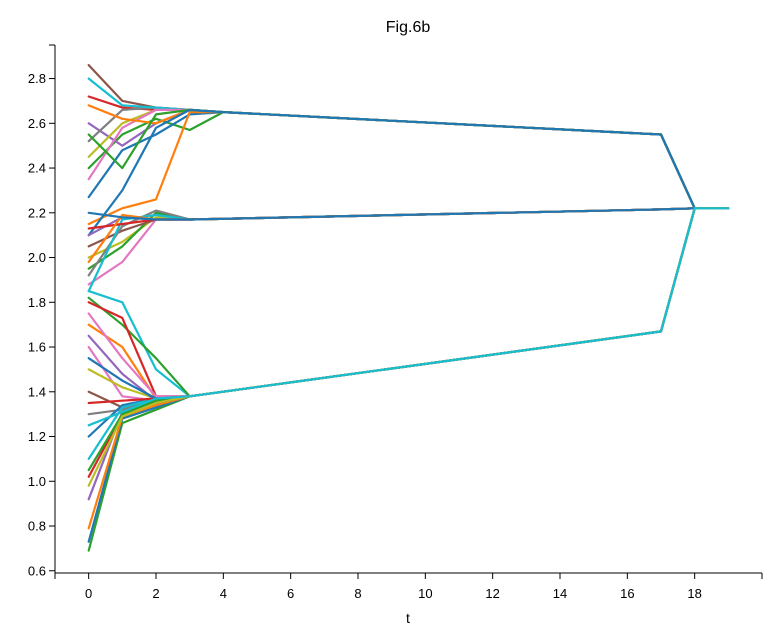 Image resolution: width=783 pixels, height=632 pixels. Describe the element at coordinates (492, 593) in the screenshot. I see `x-tick-label: 12` at that location.